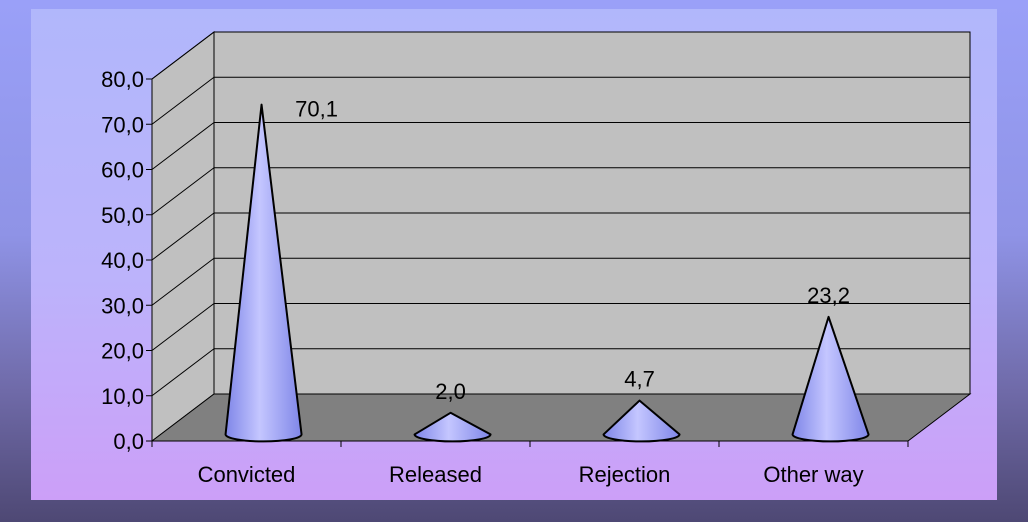  What do you see at coordinates (122, 396) in the screenshot?
I see `y-tick-label: 10,0` at bounding box center [122, 396].